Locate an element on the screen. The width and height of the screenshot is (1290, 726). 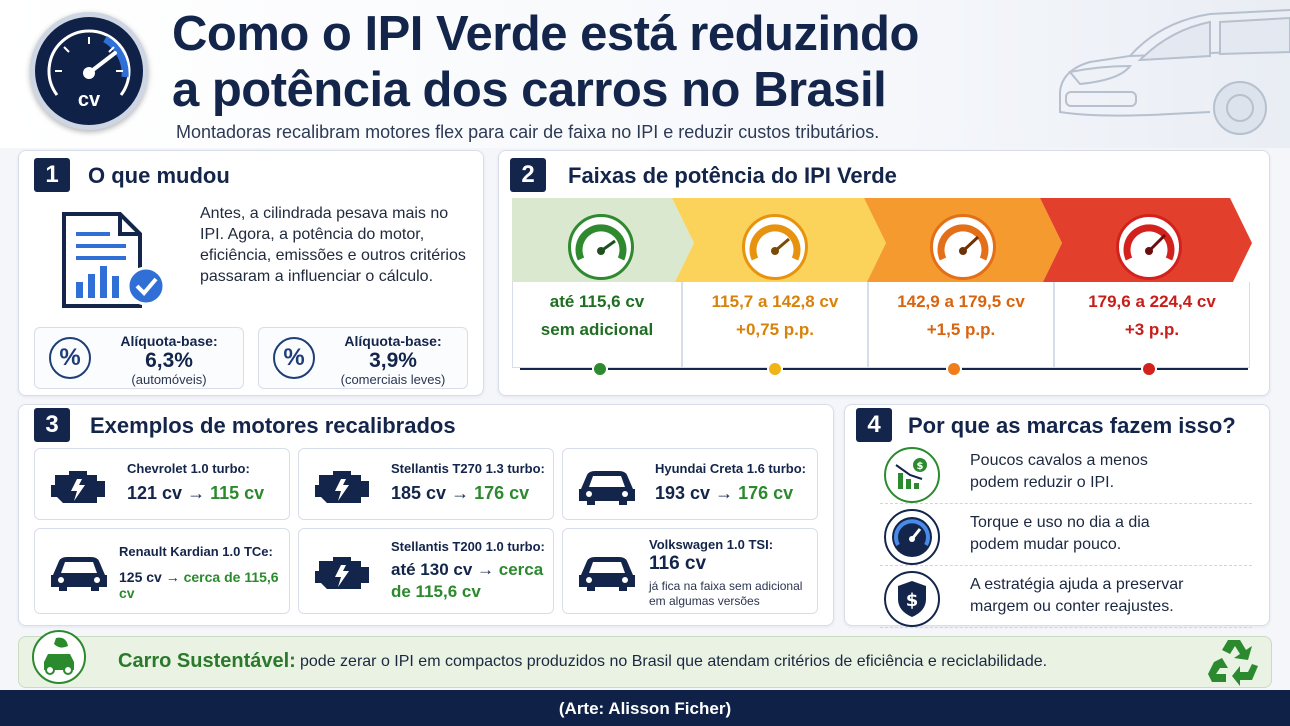
band-range: 179,6 a 224,4 cv is located at coordinates (1152, 301).